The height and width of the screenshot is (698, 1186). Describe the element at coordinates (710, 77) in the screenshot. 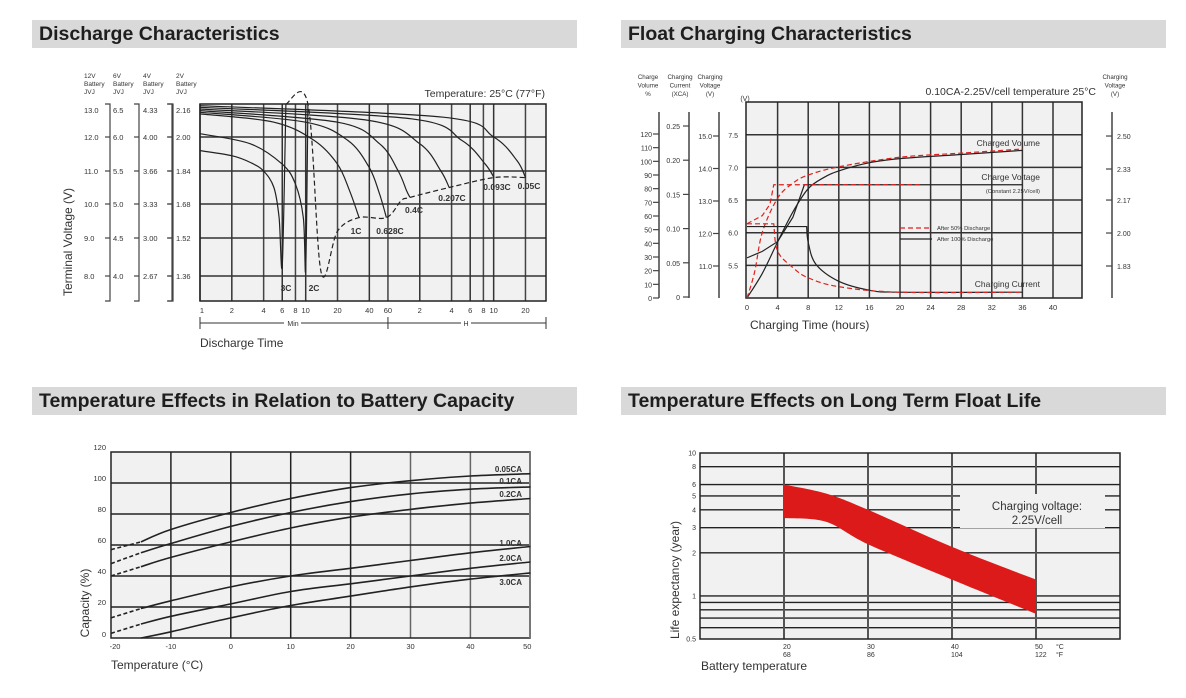

I see `y-axis-header: Charging` at that location.